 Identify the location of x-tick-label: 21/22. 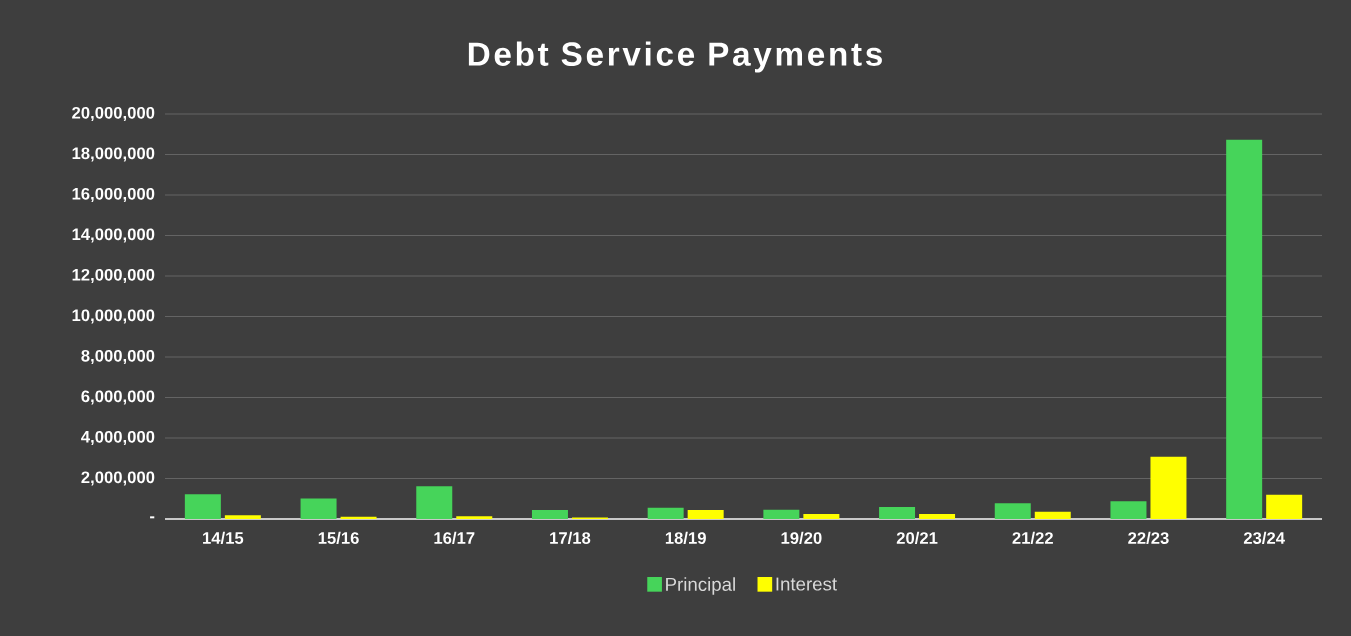
(1032, 538).